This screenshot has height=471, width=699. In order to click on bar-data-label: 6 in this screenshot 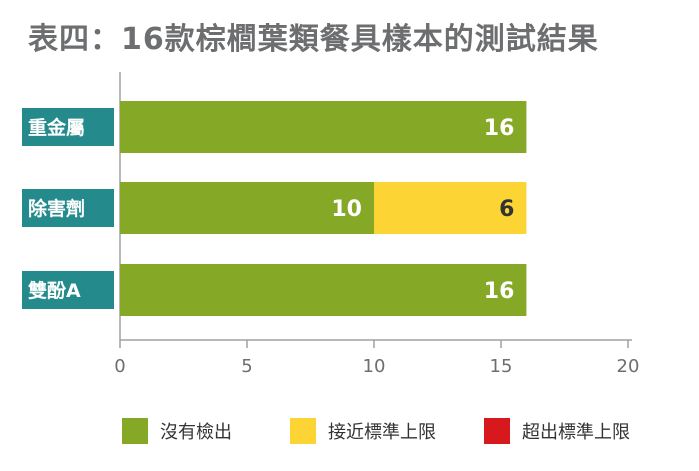, I will do `click(506, 209)`.